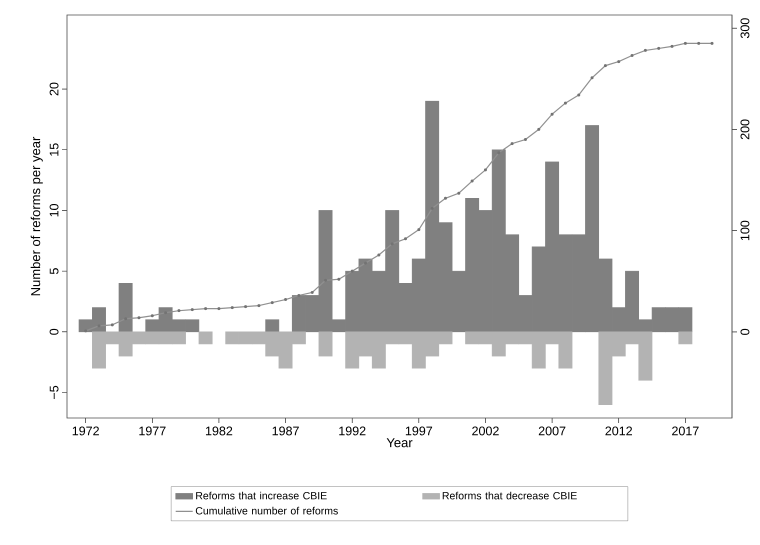 This screenshot has width=760, height=545. Describe the element at coordinates (54, 89) in the screenshot. I see `y-tick-label: 20` at that location.